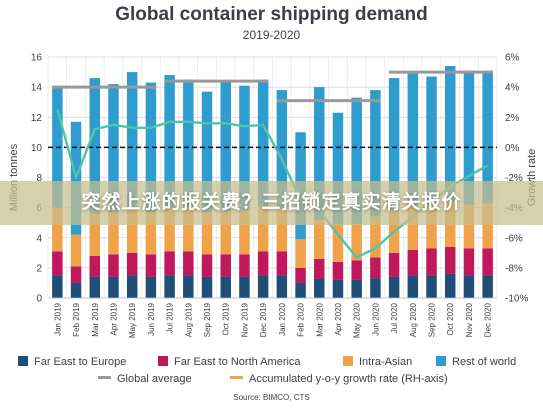 This screenshot has width=543, height=408. What do you see at coordinates (229, 362) in the screenshot?
I see `legend-item-far-east-north-america: Far East to North America` at bounding box center [229, 362].